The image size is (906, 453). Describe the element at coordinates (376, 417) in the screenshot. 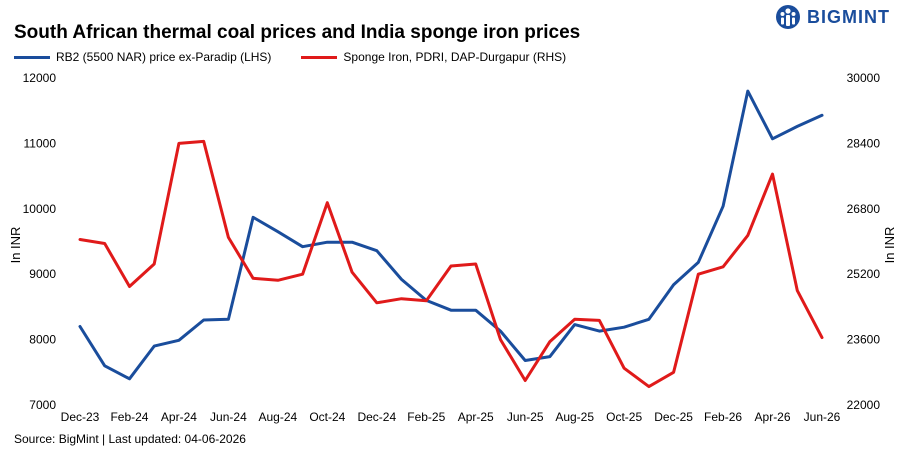

I see `x-tick-label: Dec-24` at that location.